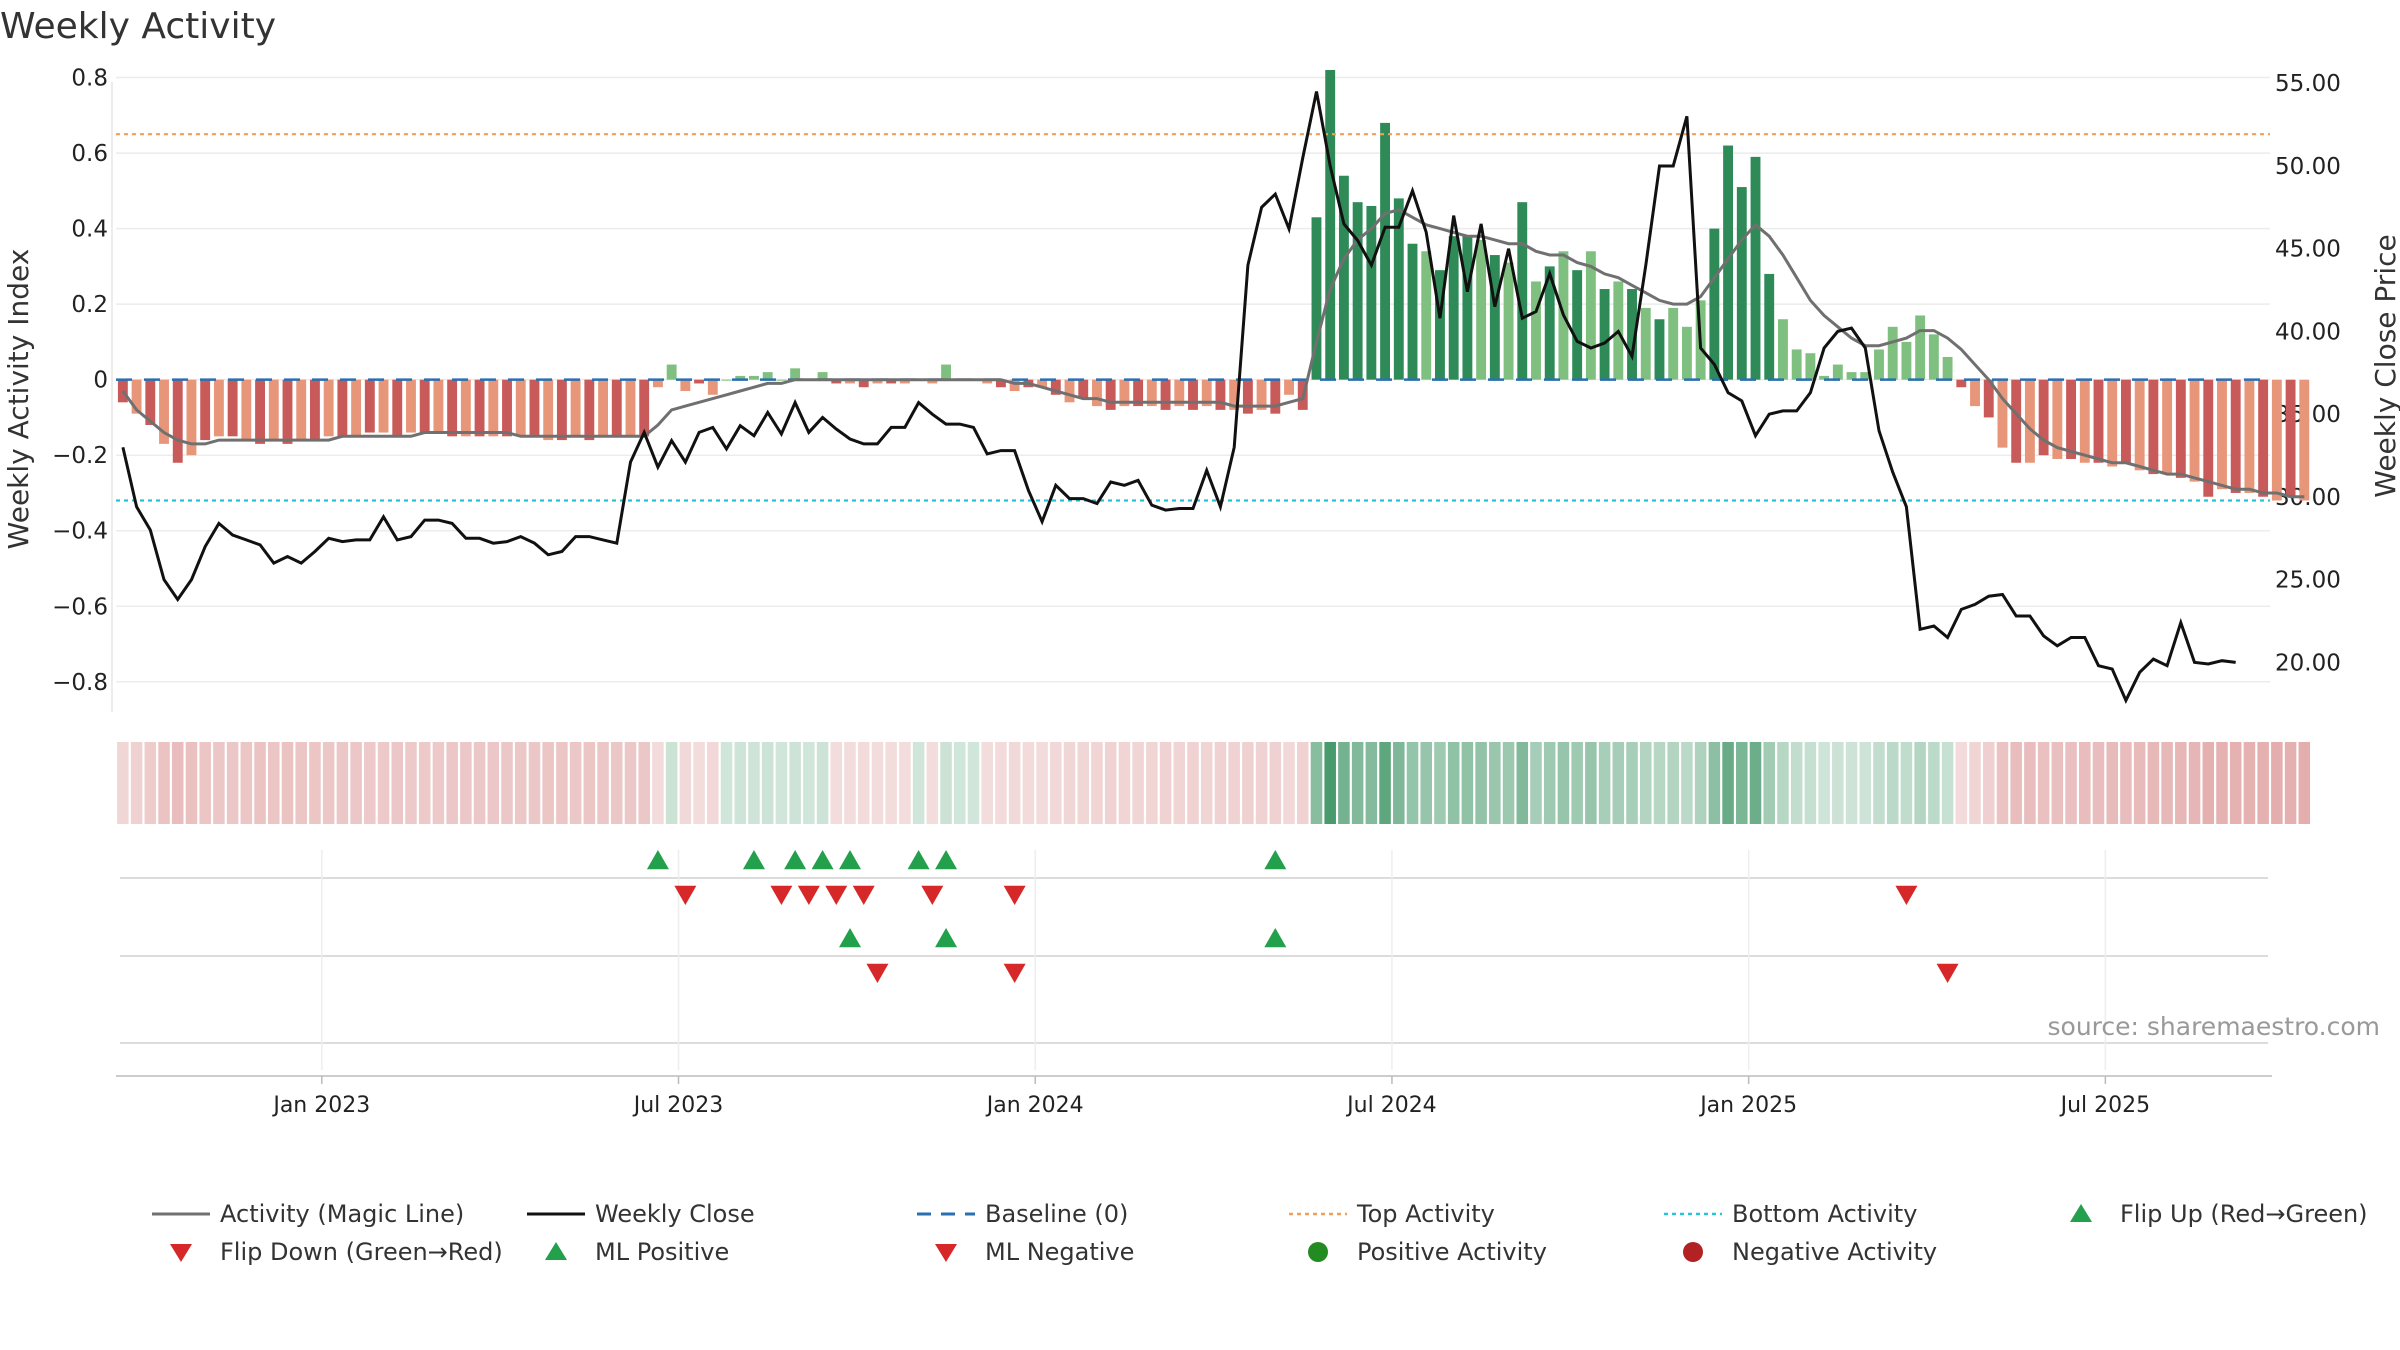  What do you see at coordinates (877, 973) in the screenshot?
I see `ml-negative-marker` at bounding box center [877, 973].